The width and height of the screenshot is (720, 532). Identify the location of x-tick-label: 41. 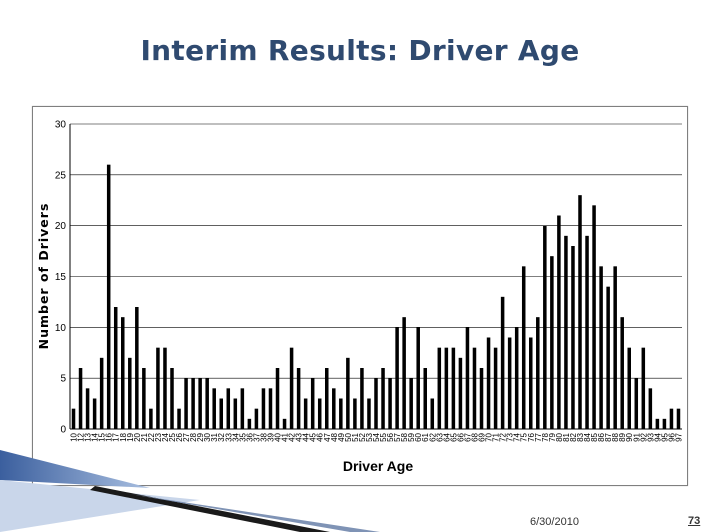
(285, 436).